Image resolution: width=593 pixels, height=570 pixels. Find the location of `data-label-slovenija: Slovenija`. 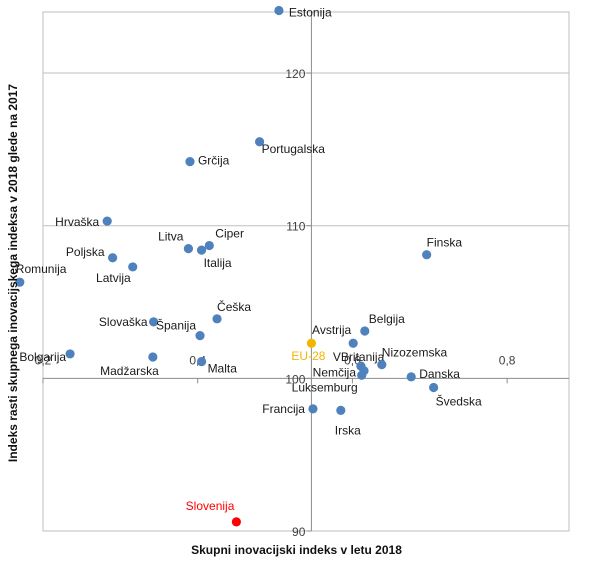

data-label-slovenija: Slovenija is located at coordinates (210, 506).